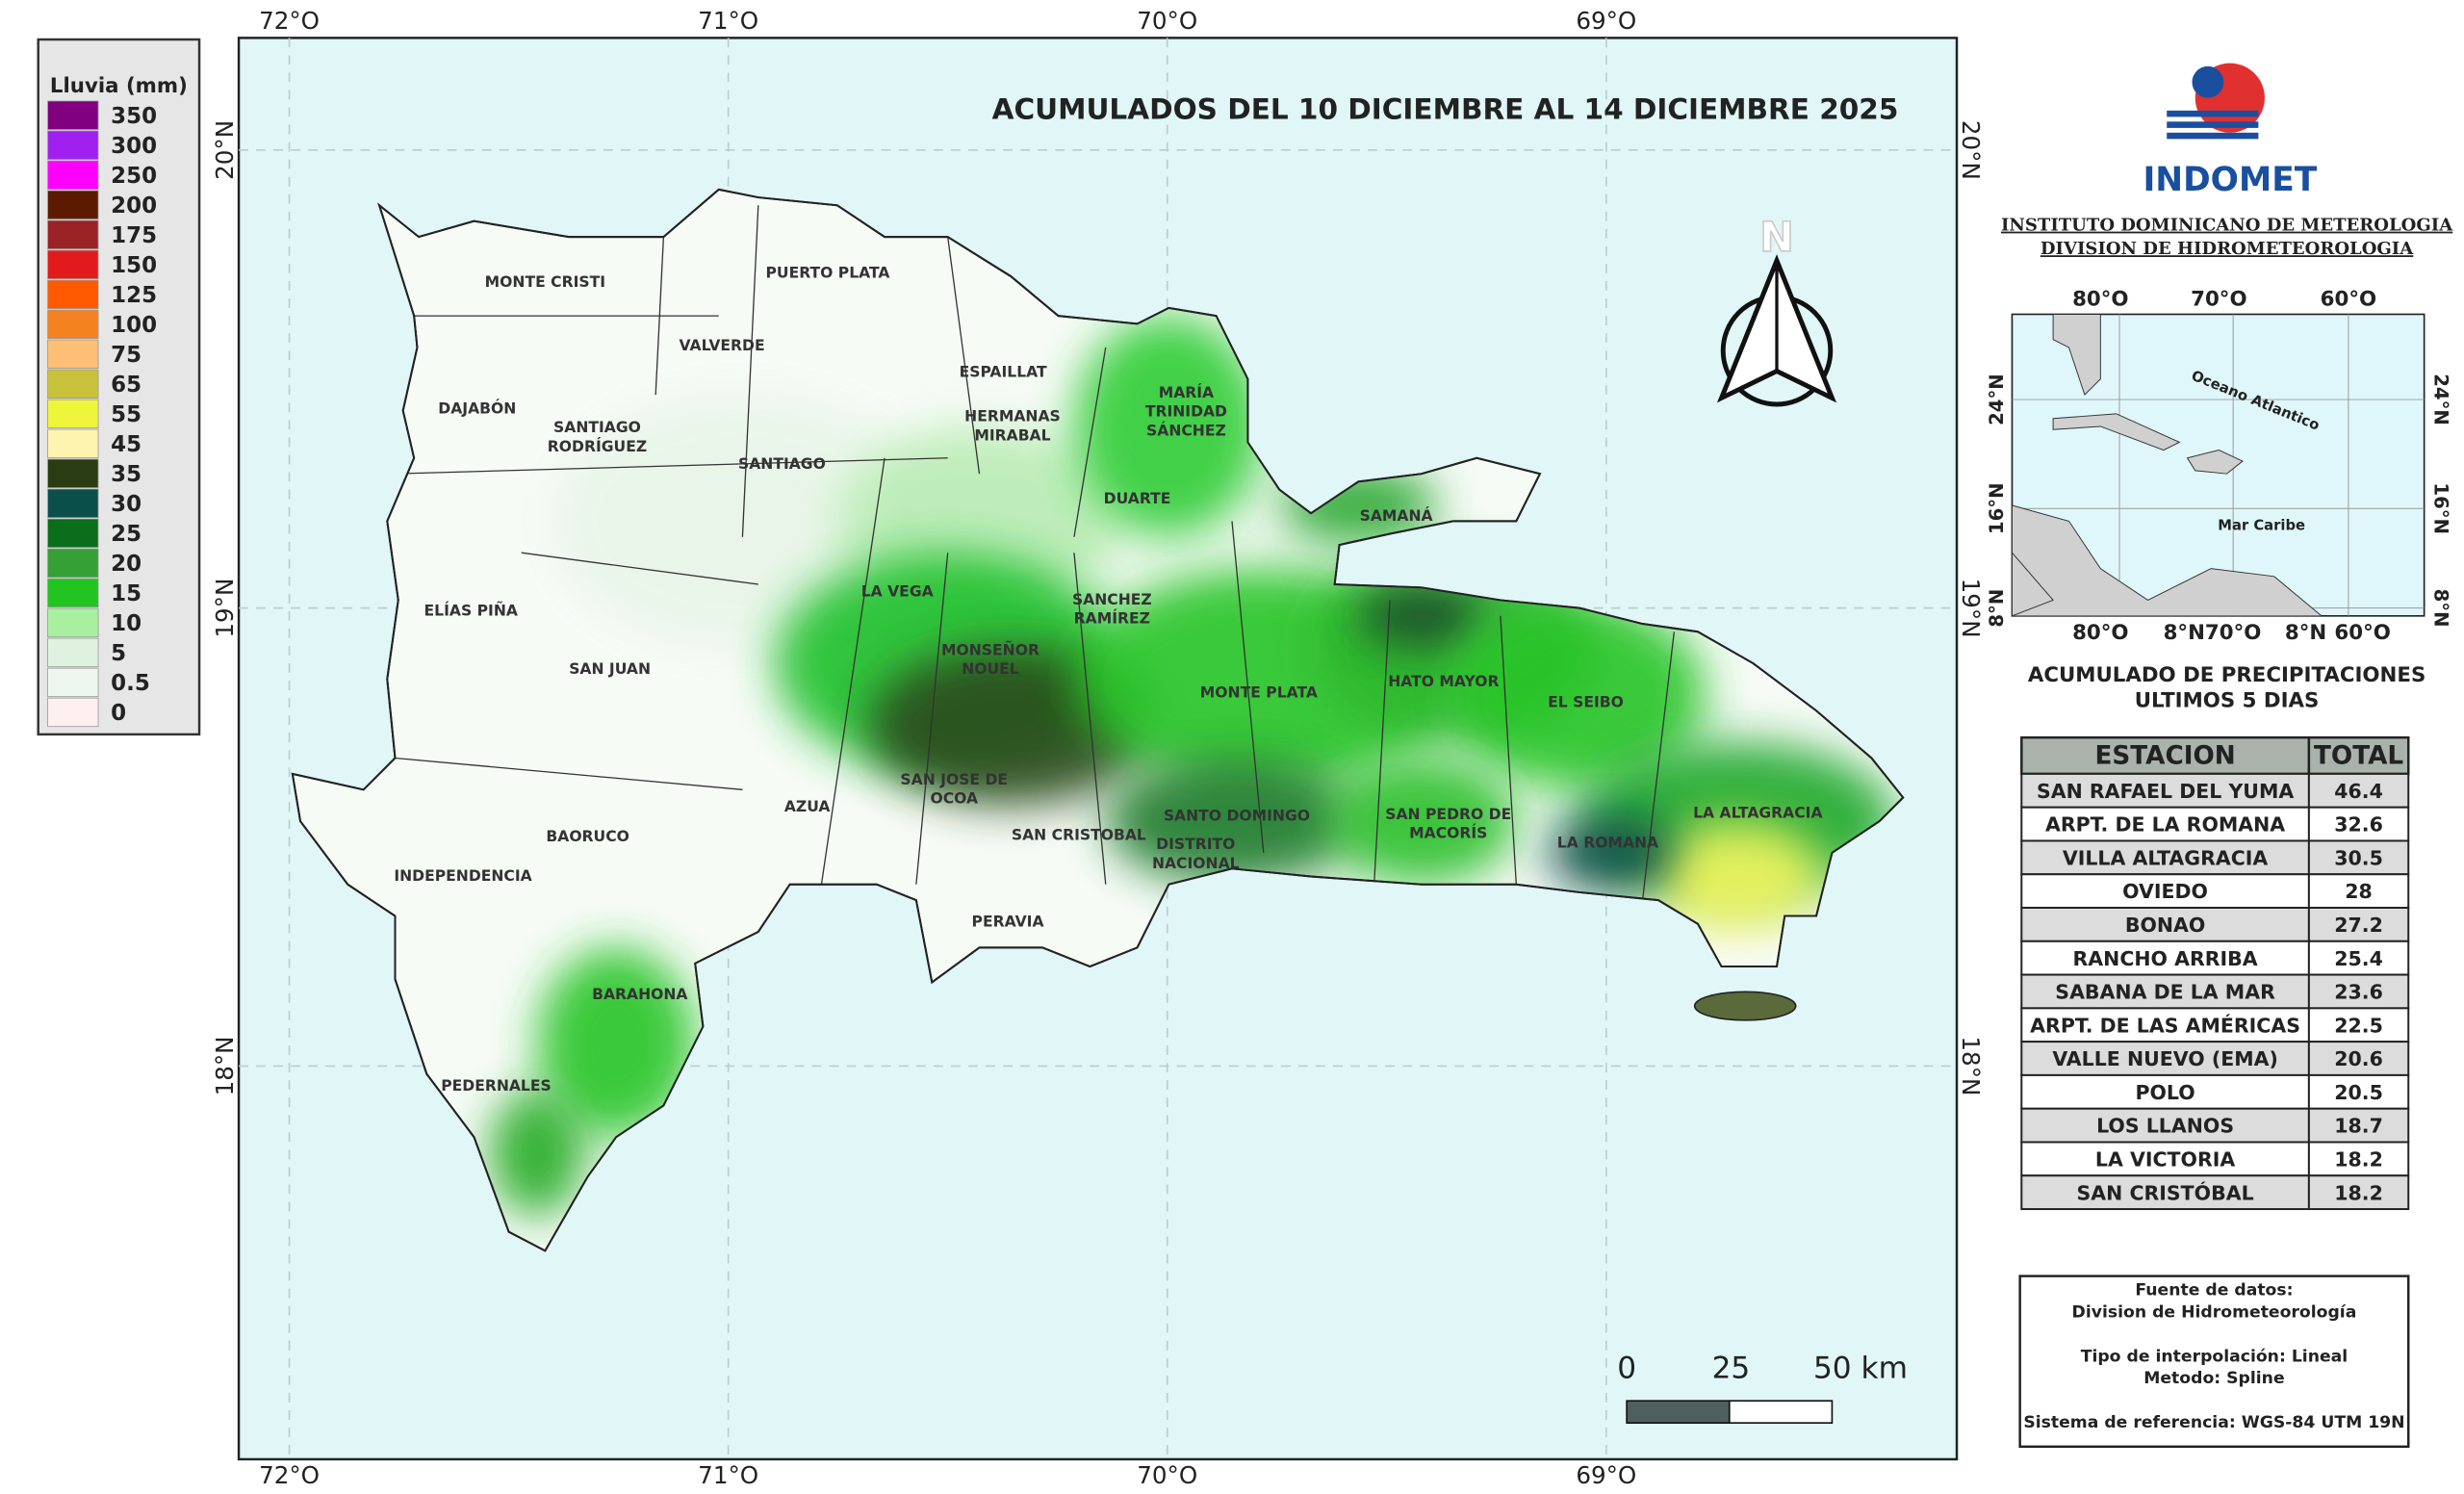  What do you see at coordinates (134, 176) in the screenshot?
I see `legend-label: 250` at bounding box center [134, 176].